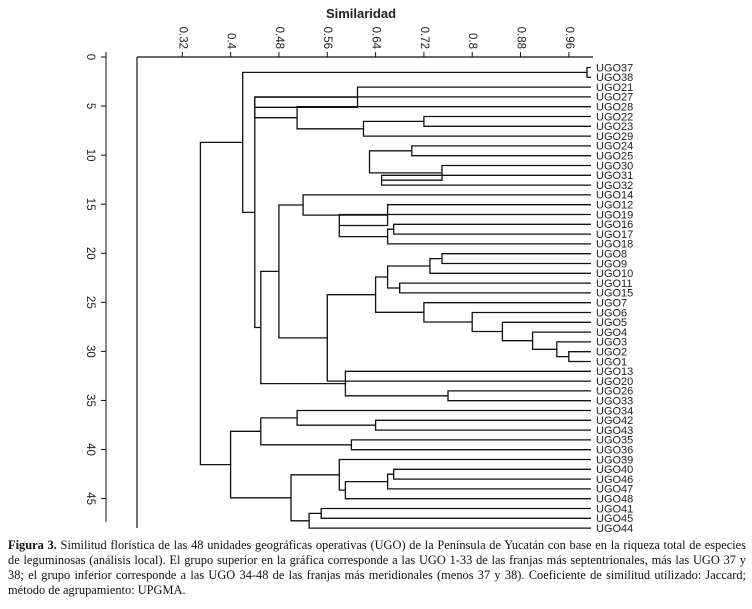  What do you see at coordinates (90, 106) in the screenshot?
I see `left-tick-label: 5` at bounding box center [90, 106].